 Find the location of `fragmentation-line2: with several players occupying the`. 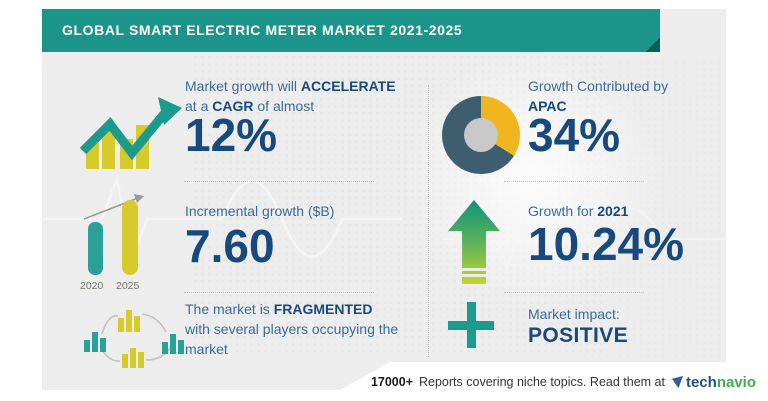

fragmentation-line2: with several players occupying the is located at coordinates (292, 329).